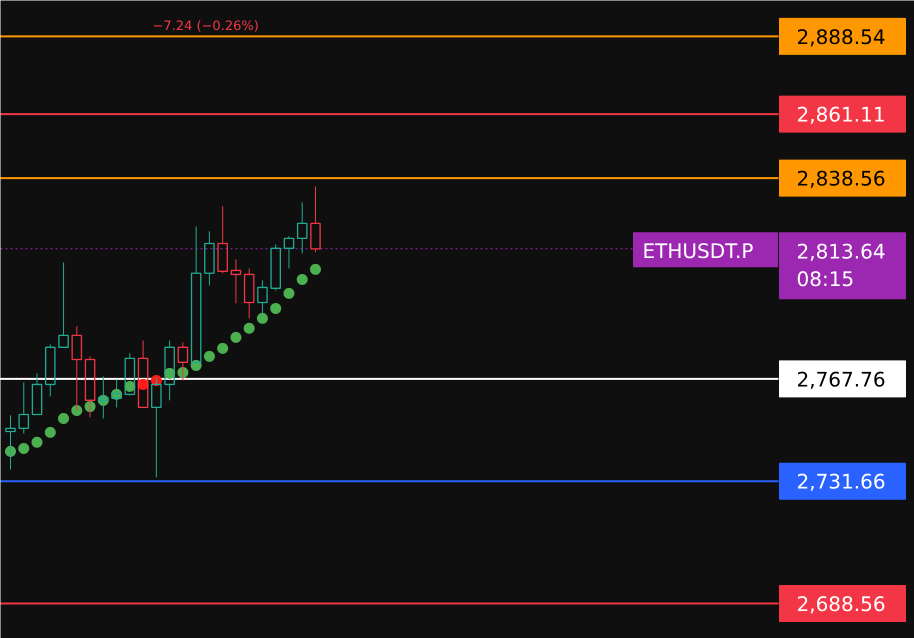 This screenshot has height=638, width=914. What do you see at coordinates (841, 178) in the screenshot?
I see `ref-line-label: 2,838.56` at bounding box center [841, 178].